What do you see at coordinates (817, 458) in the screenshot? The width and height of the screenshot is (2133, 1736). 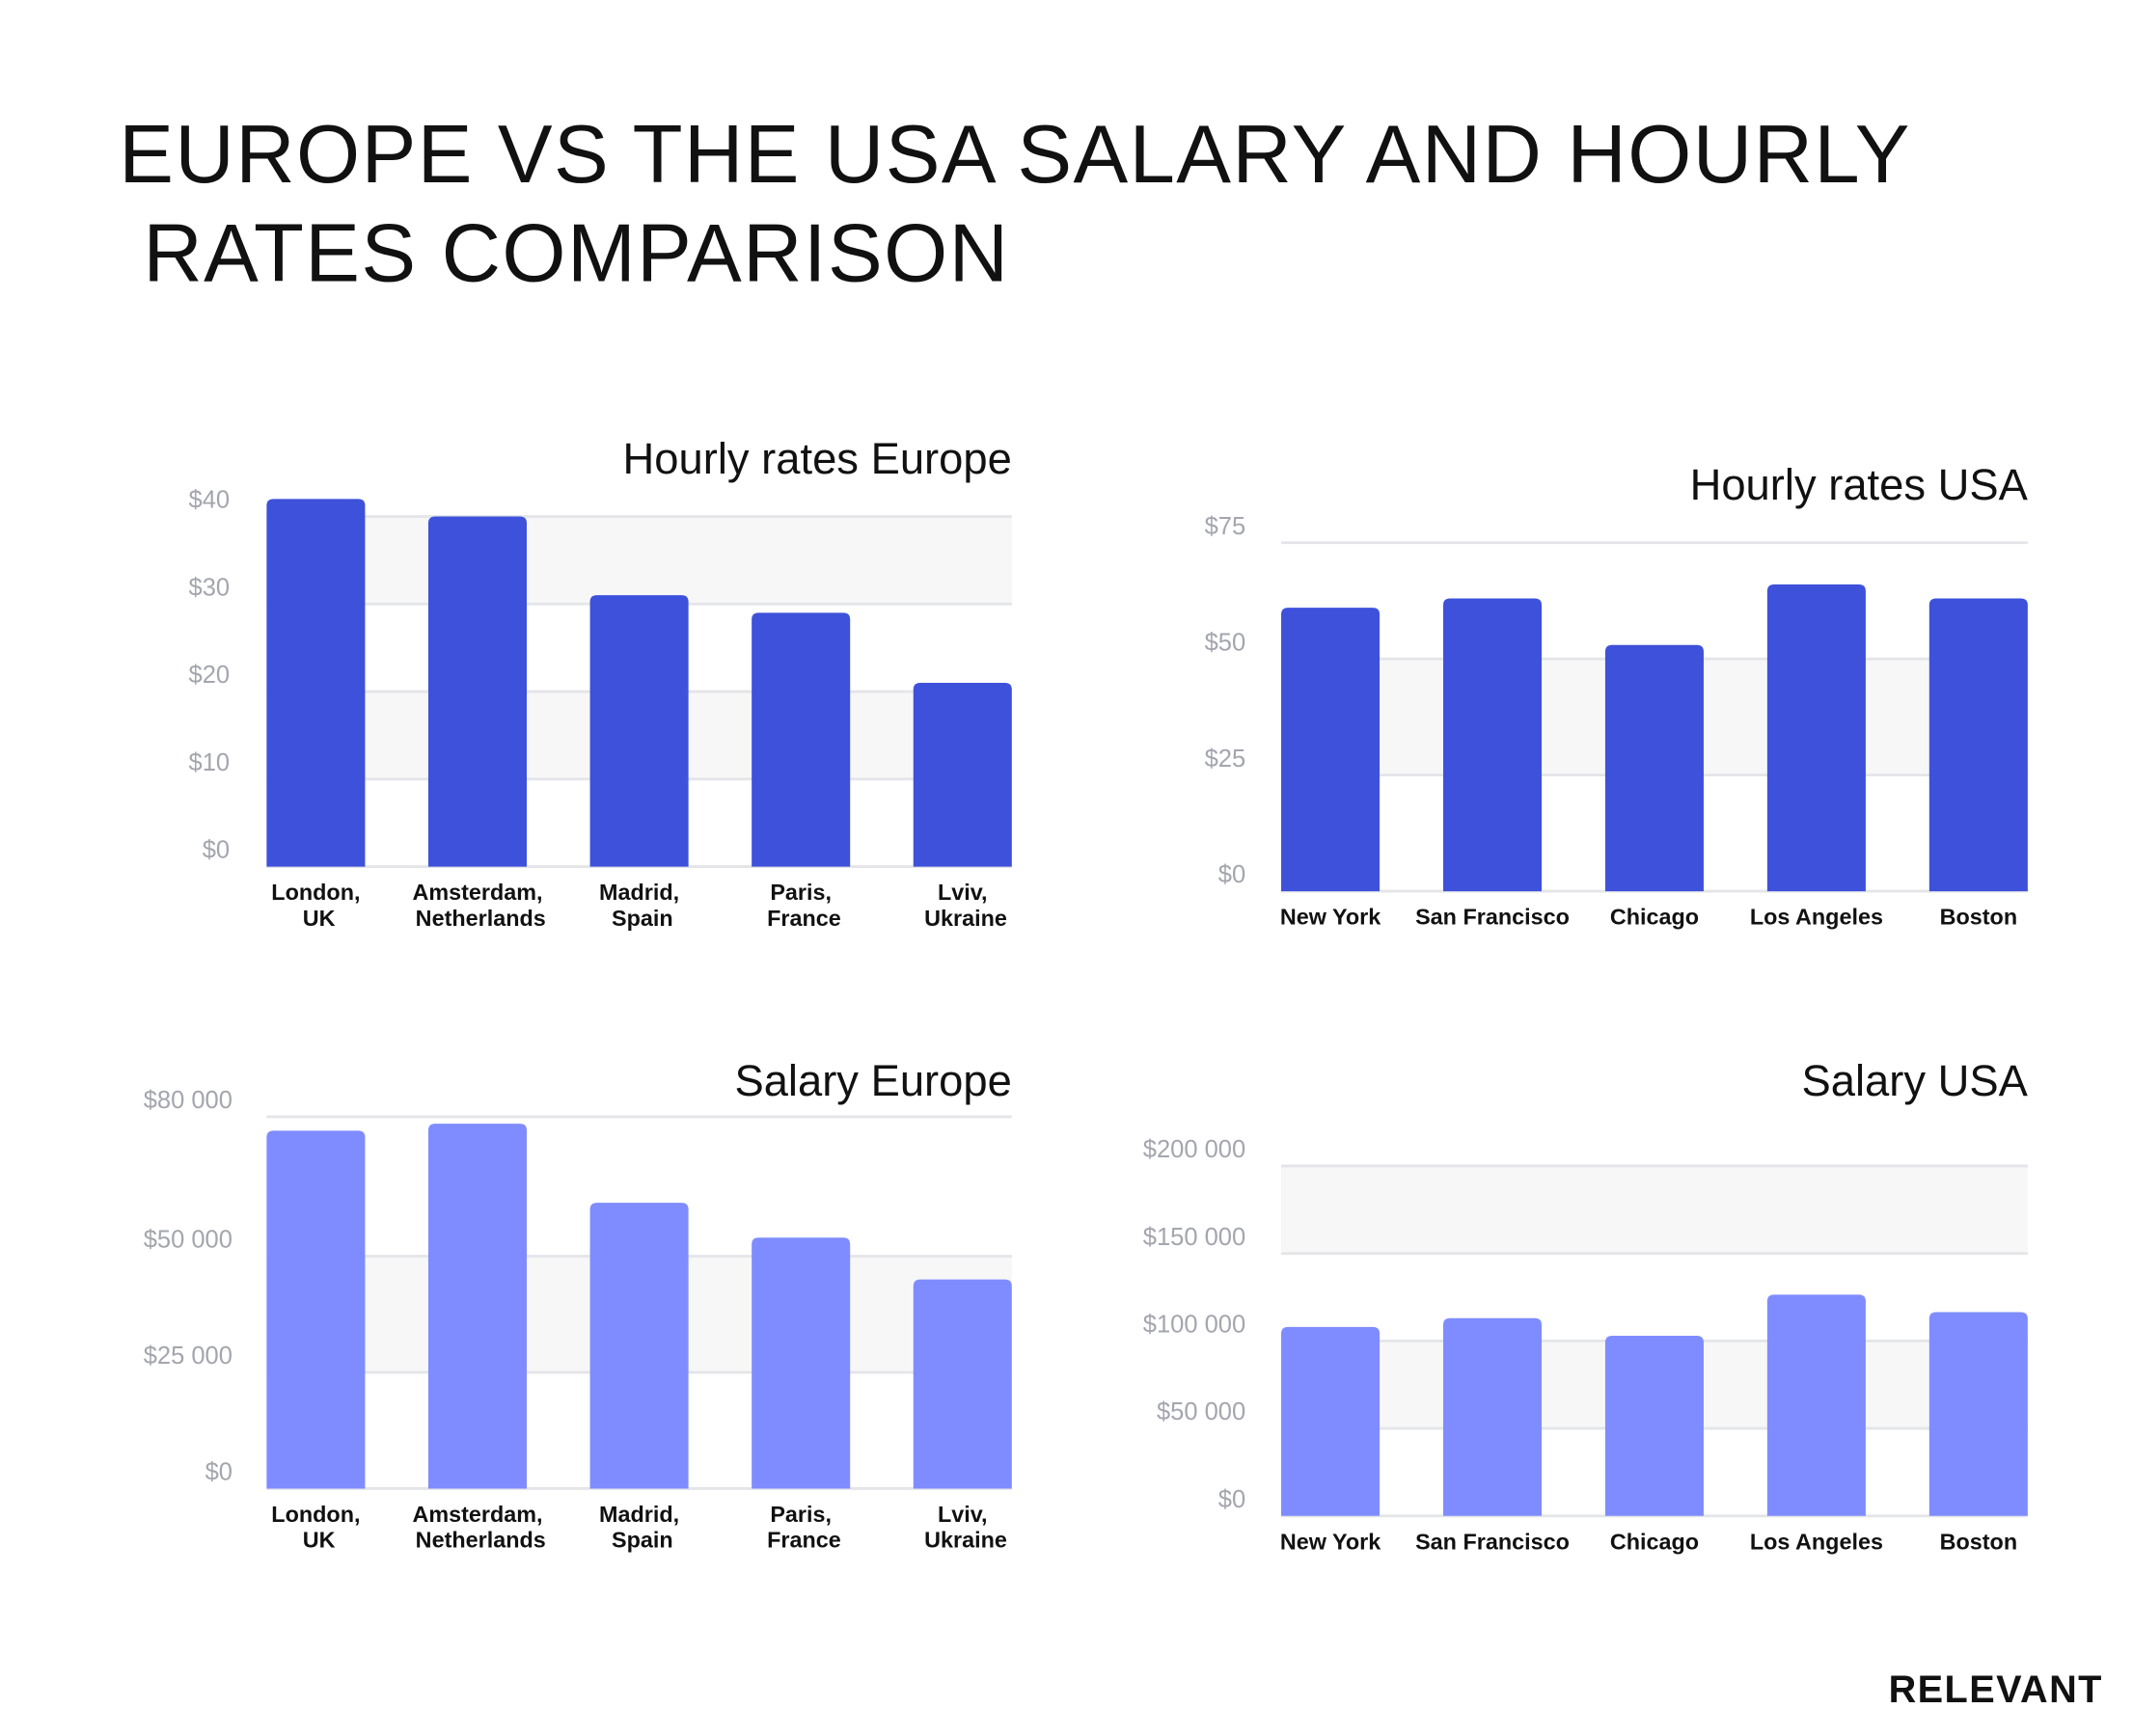 I see `chart-title: Hourly rates Europe` at bounding box center [817, 458].